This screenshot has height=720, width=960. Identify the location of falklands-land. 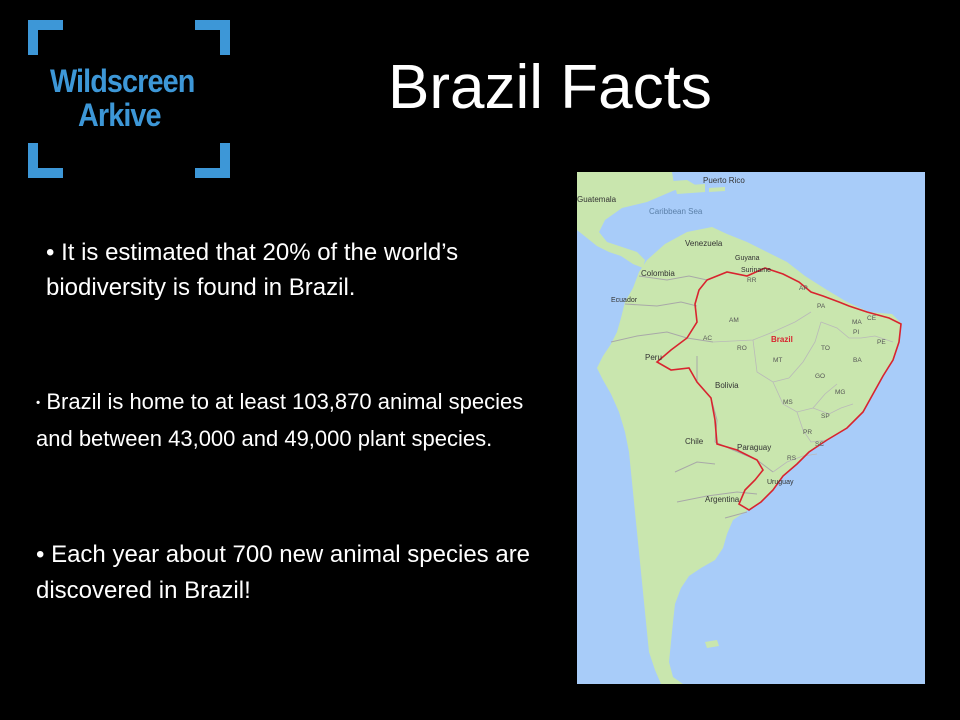
(712, 644).